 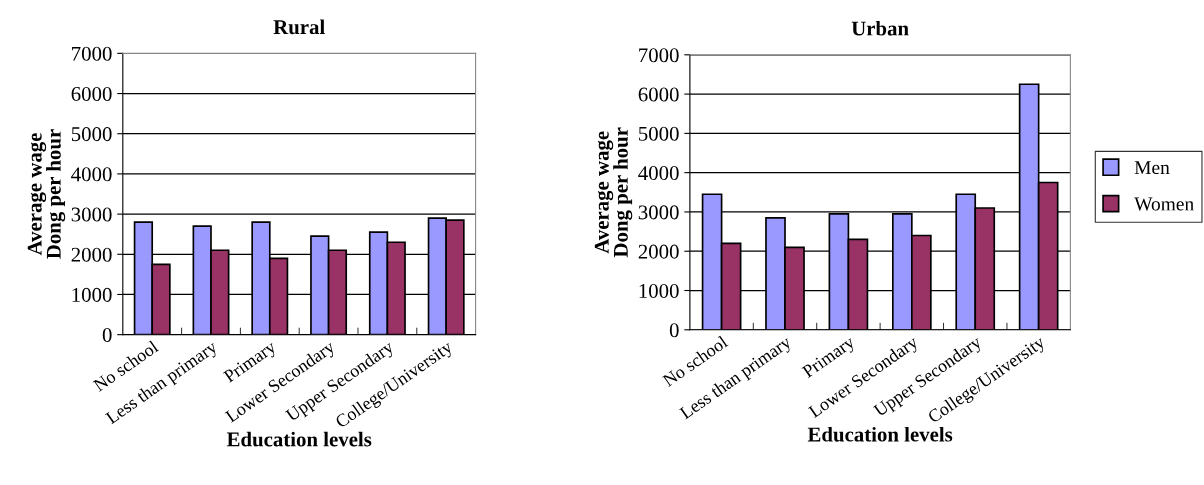 What do you see at coordinates (1164, 204) in the screenshot?
I see `legend-label: Women` at bounding box center [1164, 204].